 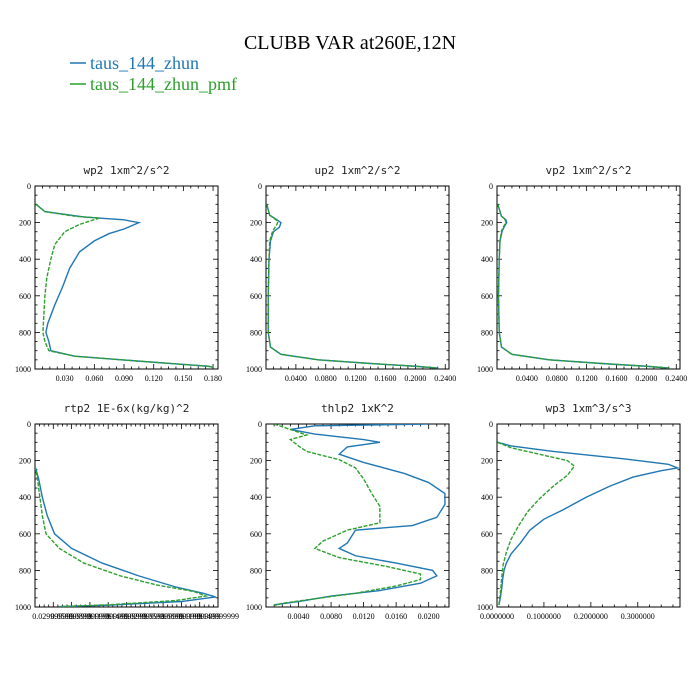 I want to click on x-tick-label: 0.0040, so click(x=299, y=616).